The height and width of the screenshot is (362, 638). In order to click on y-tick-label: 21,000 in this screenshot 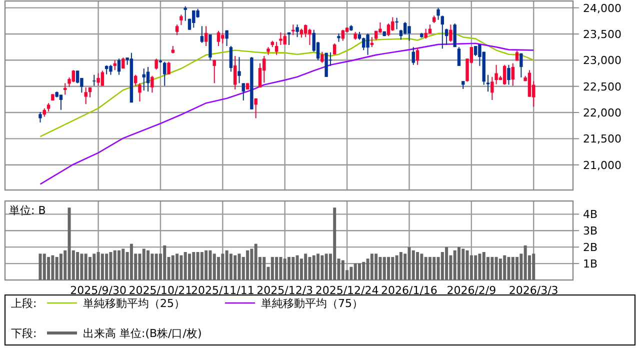, I will do `click(602, 165)`.